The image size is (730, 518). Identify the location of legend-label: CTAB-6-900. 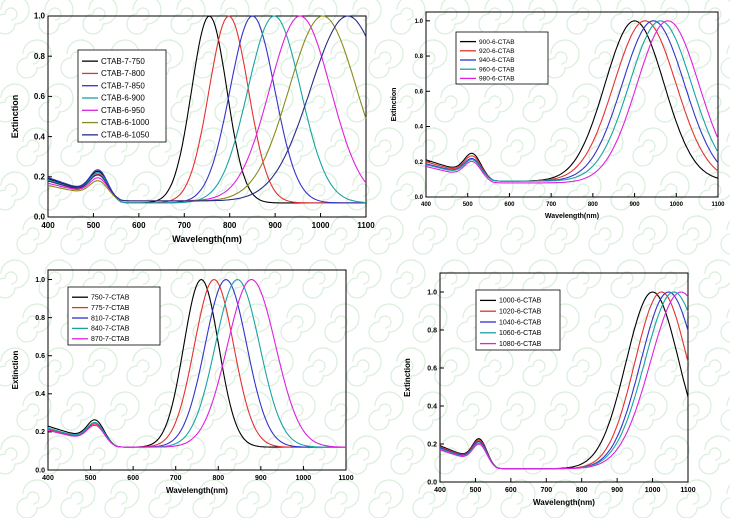
(123, 98).